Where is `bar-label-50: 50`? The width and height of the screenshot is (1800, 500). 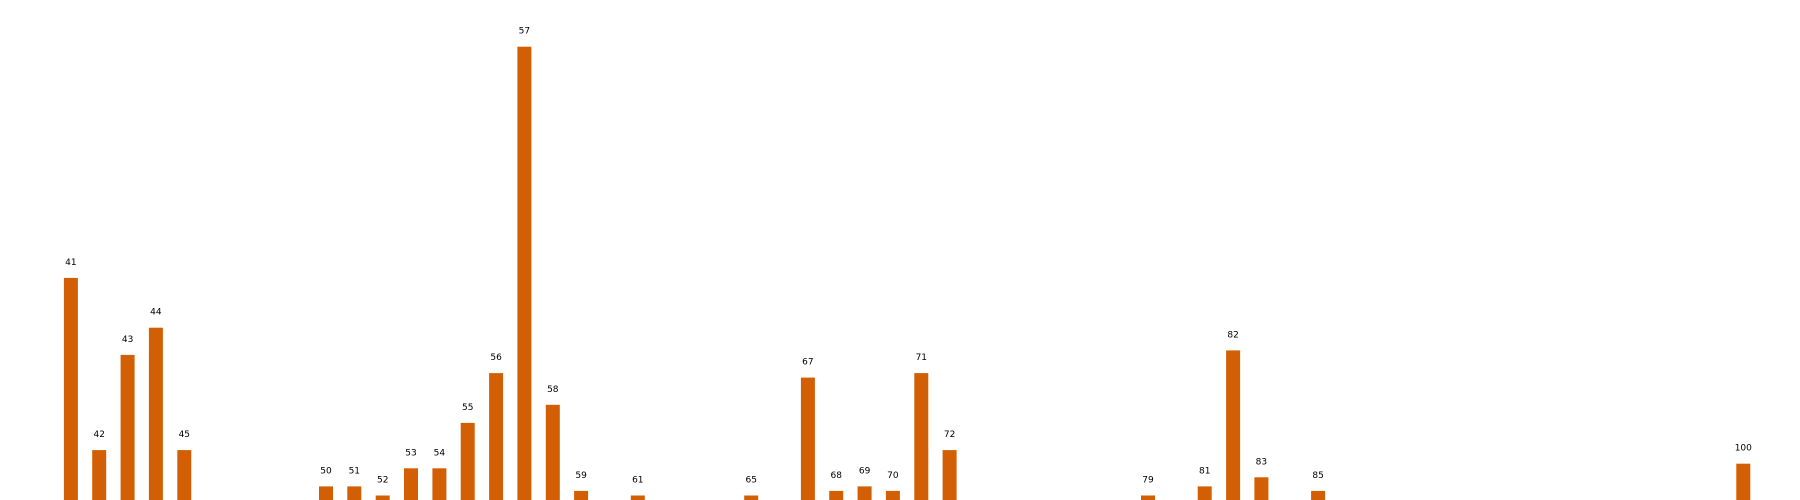 bar-label-50: 50 is located at coordinates (326, 471).